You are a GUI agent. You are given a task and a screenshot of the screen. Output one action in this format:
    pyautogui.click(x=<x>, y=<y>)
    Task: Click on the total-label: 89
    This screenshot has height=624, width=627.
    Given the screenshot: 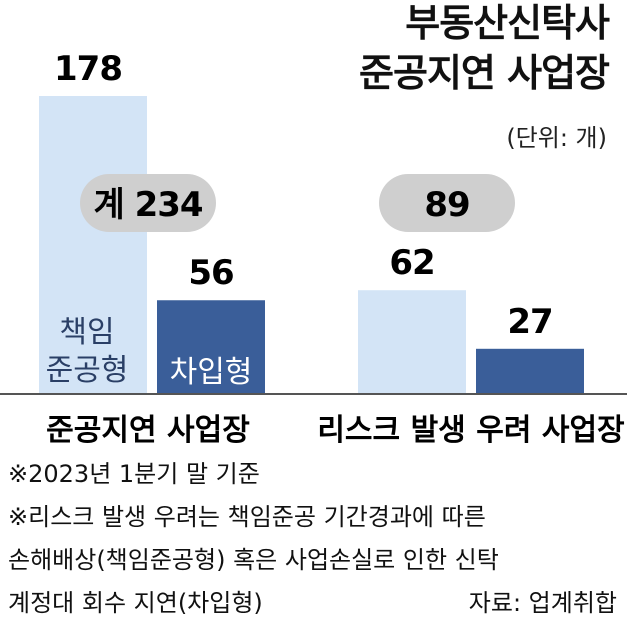 What is the action you would take?
    pyautogui.click(x=446, y=205)
    